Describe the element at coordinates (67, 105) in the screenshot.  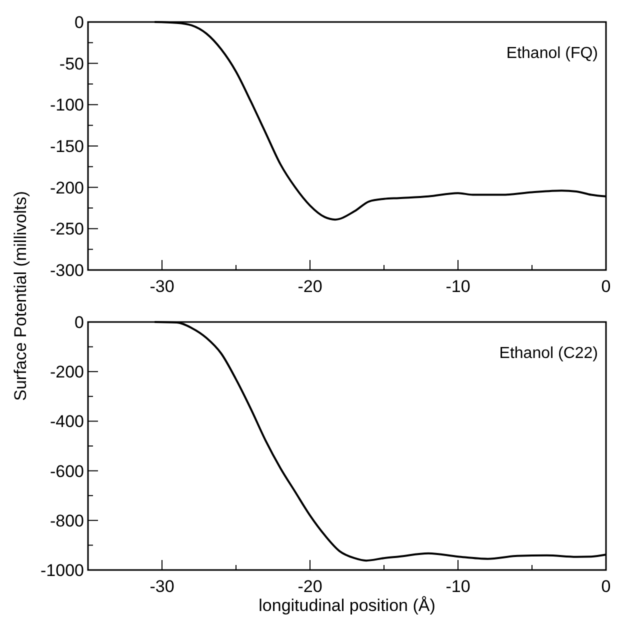
I see `y-tick-label: -100` at that location.